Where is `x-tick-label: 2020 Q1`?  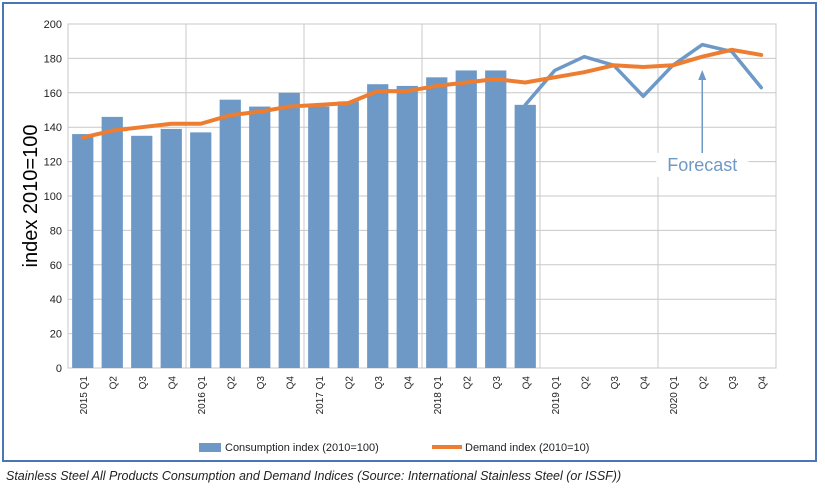
x-tick-label: 2020 Q1 is located at coordinates (674, 395).